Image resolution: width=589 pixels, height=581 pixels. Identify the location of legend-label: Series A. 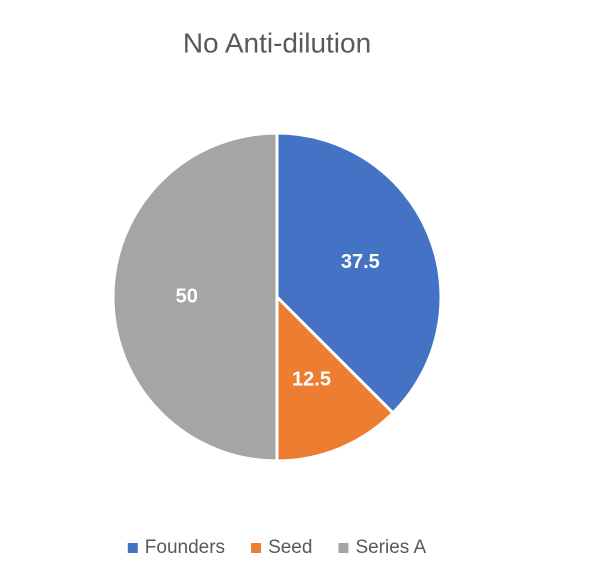
(390, 547).